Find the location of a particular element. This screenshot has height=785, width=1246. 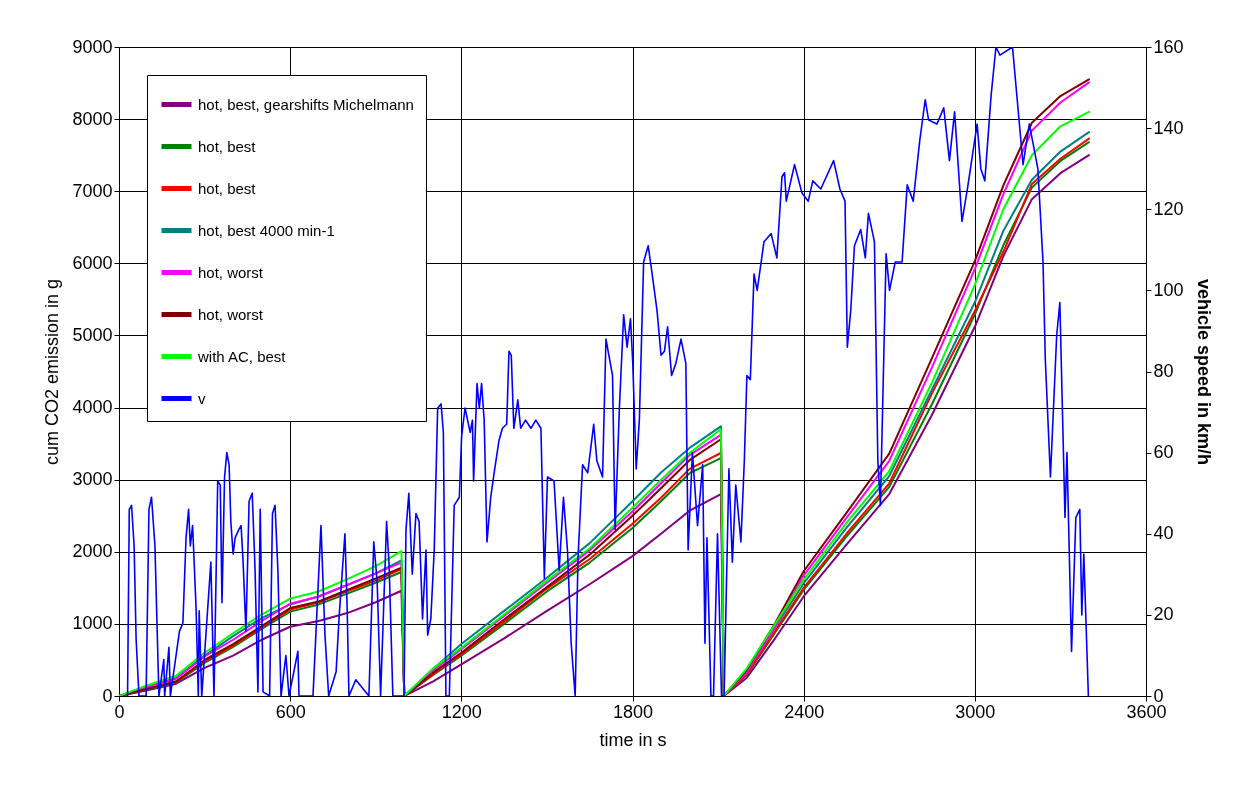

y2-tick-label: 60 is located at coordinates (1163, 452).